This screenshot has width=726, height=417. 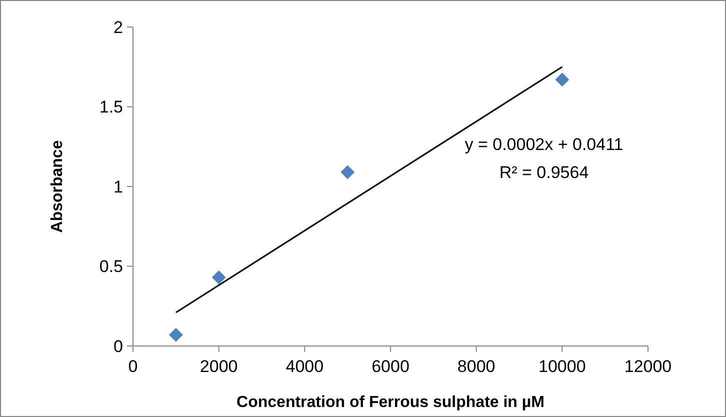 I want to click on x-tick-label: 6000, so click(x=391, y=366).